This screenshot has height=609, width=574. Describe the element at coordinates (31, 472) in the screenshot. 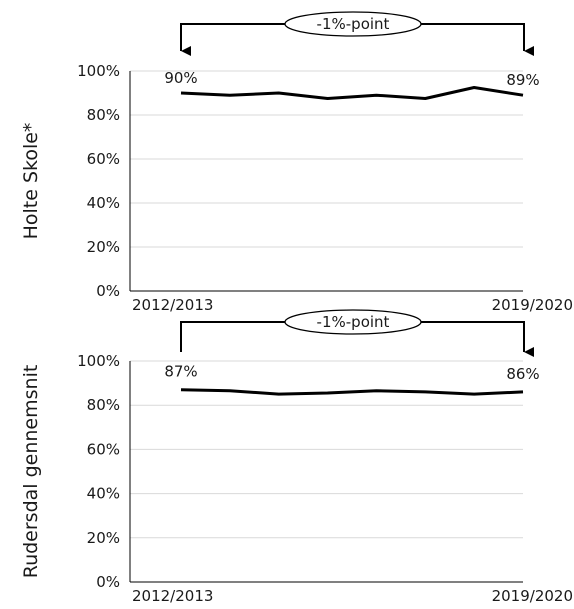

I see `y-axis-label: Rudersdal gennemsnit` at that location.